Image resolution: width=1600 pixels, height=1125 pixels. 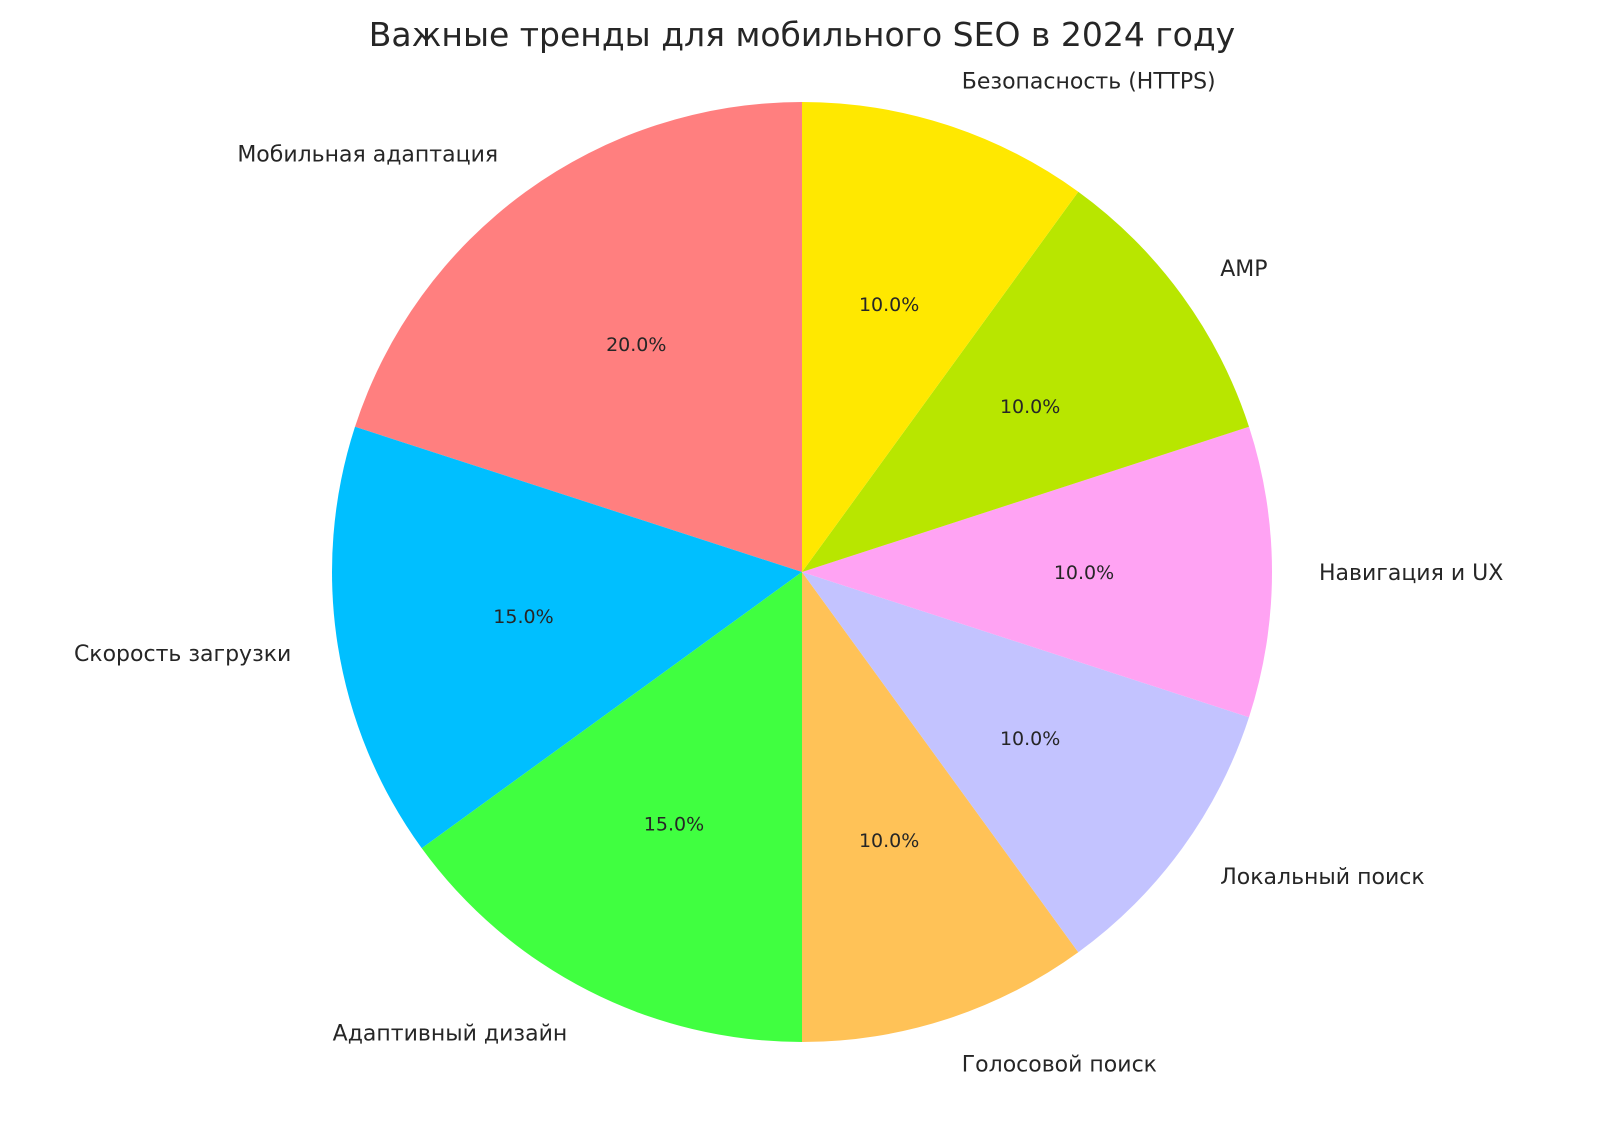 What do you see at coordinates (367, 155) in the screenshot?
I see `slice-label: Мобильная адаптация` at bounding box center [367, 155].